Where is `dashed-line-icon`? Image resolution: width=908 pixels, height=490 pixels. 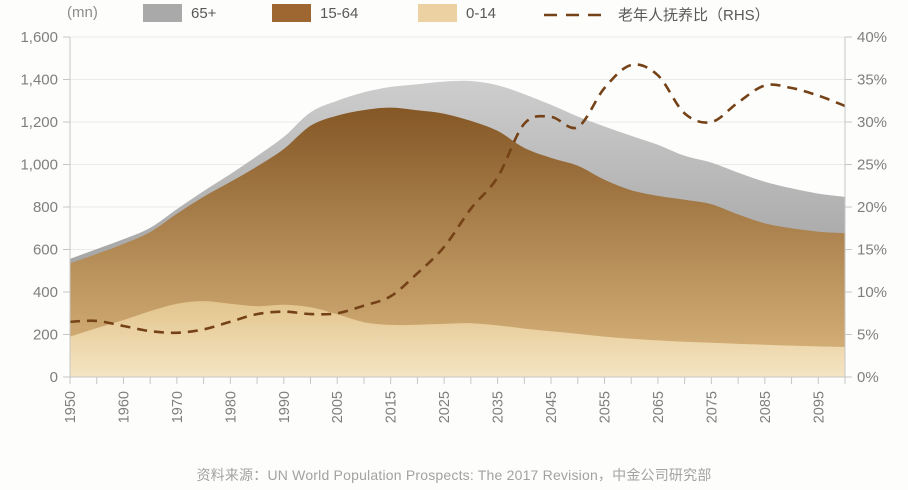 dashed-line-icon is located at coordinates (576, 14).